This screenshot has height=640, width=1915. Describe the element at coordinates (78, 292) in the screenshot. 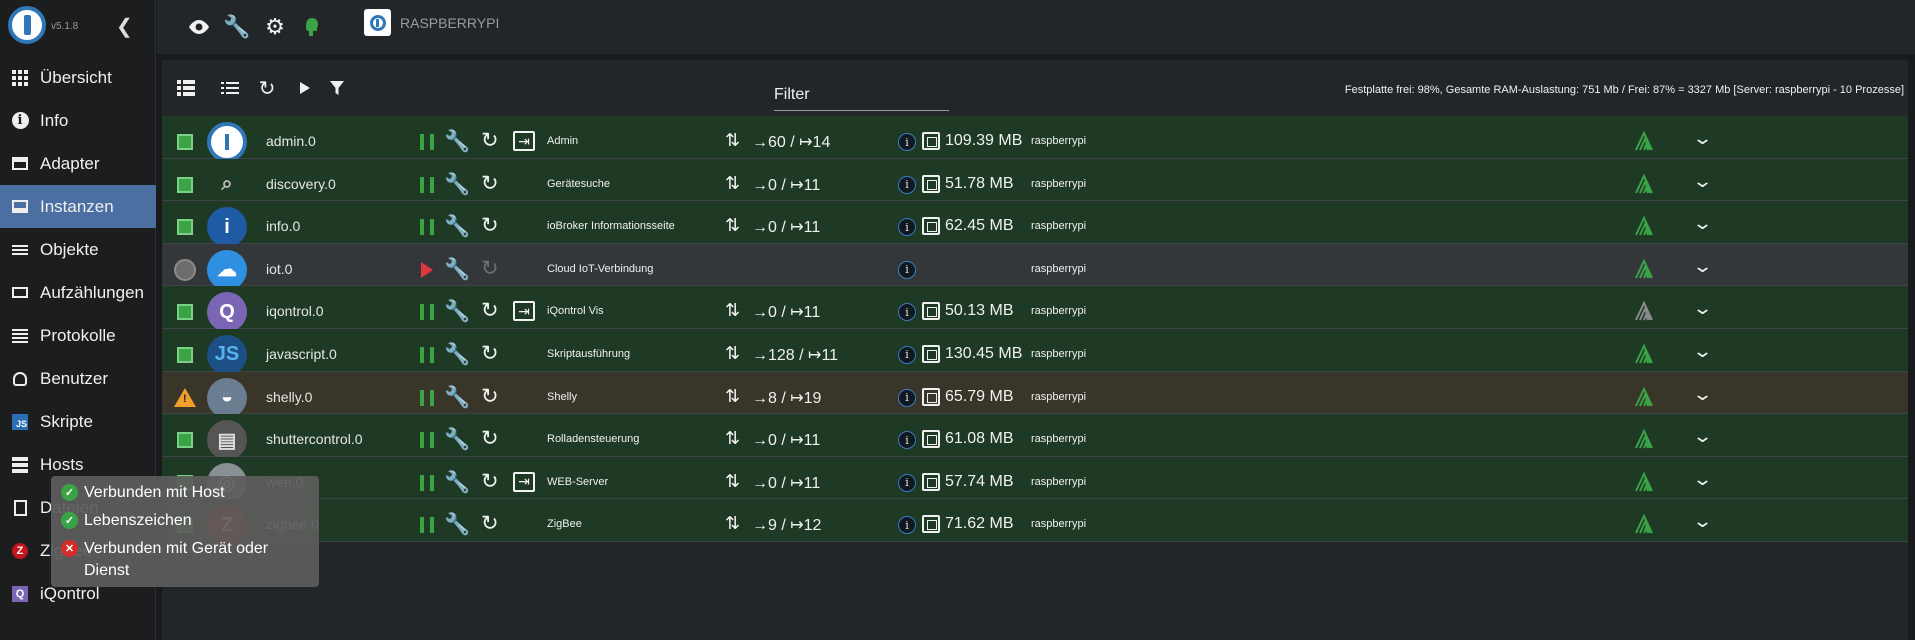

I see `sidebar-item-aufzaehlungen: Aufzählungen` at that location.